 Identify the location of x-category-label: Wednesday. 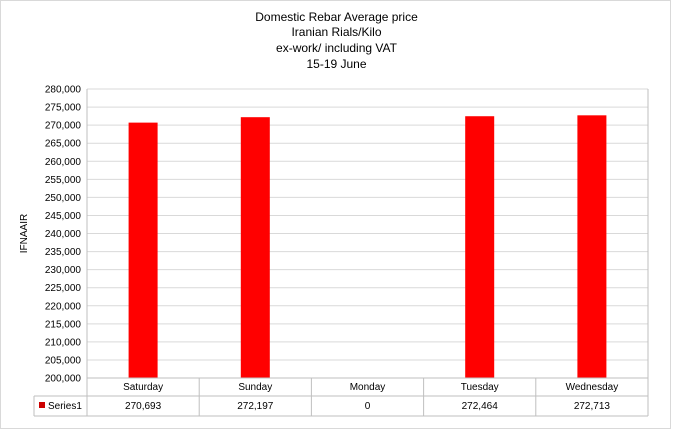
(592, 387).